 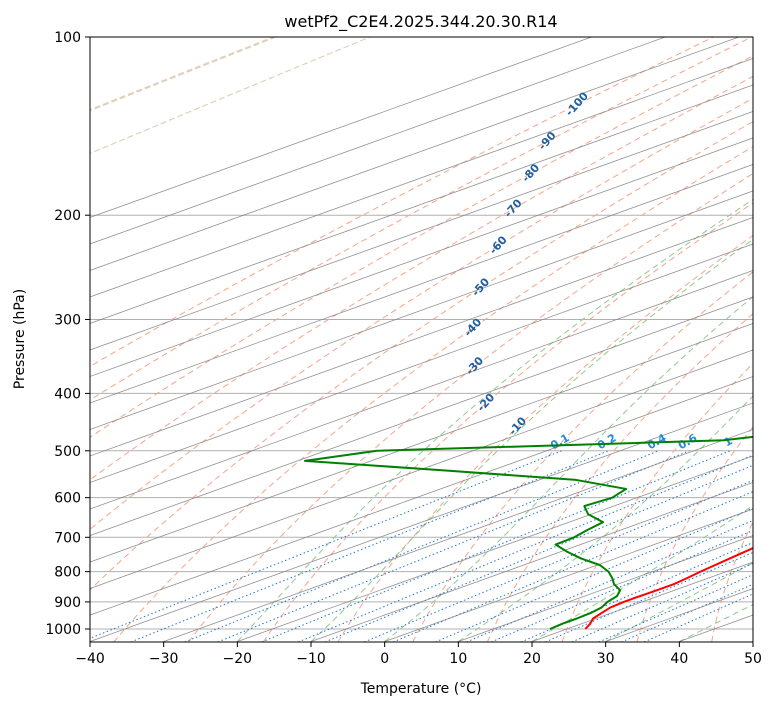 I want to click on x-tick-label: 10, so click(x=458, y=659).